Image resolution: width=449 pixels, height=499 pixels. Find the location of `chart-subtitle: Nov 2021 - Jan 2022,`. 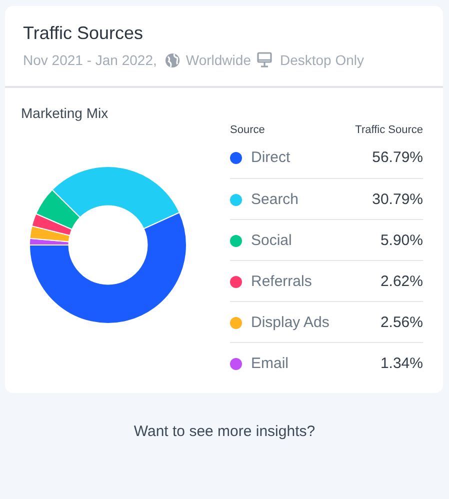

chart-subtitle: Nov 2021 - Jan 2022, is located at coordinates (90, 60).